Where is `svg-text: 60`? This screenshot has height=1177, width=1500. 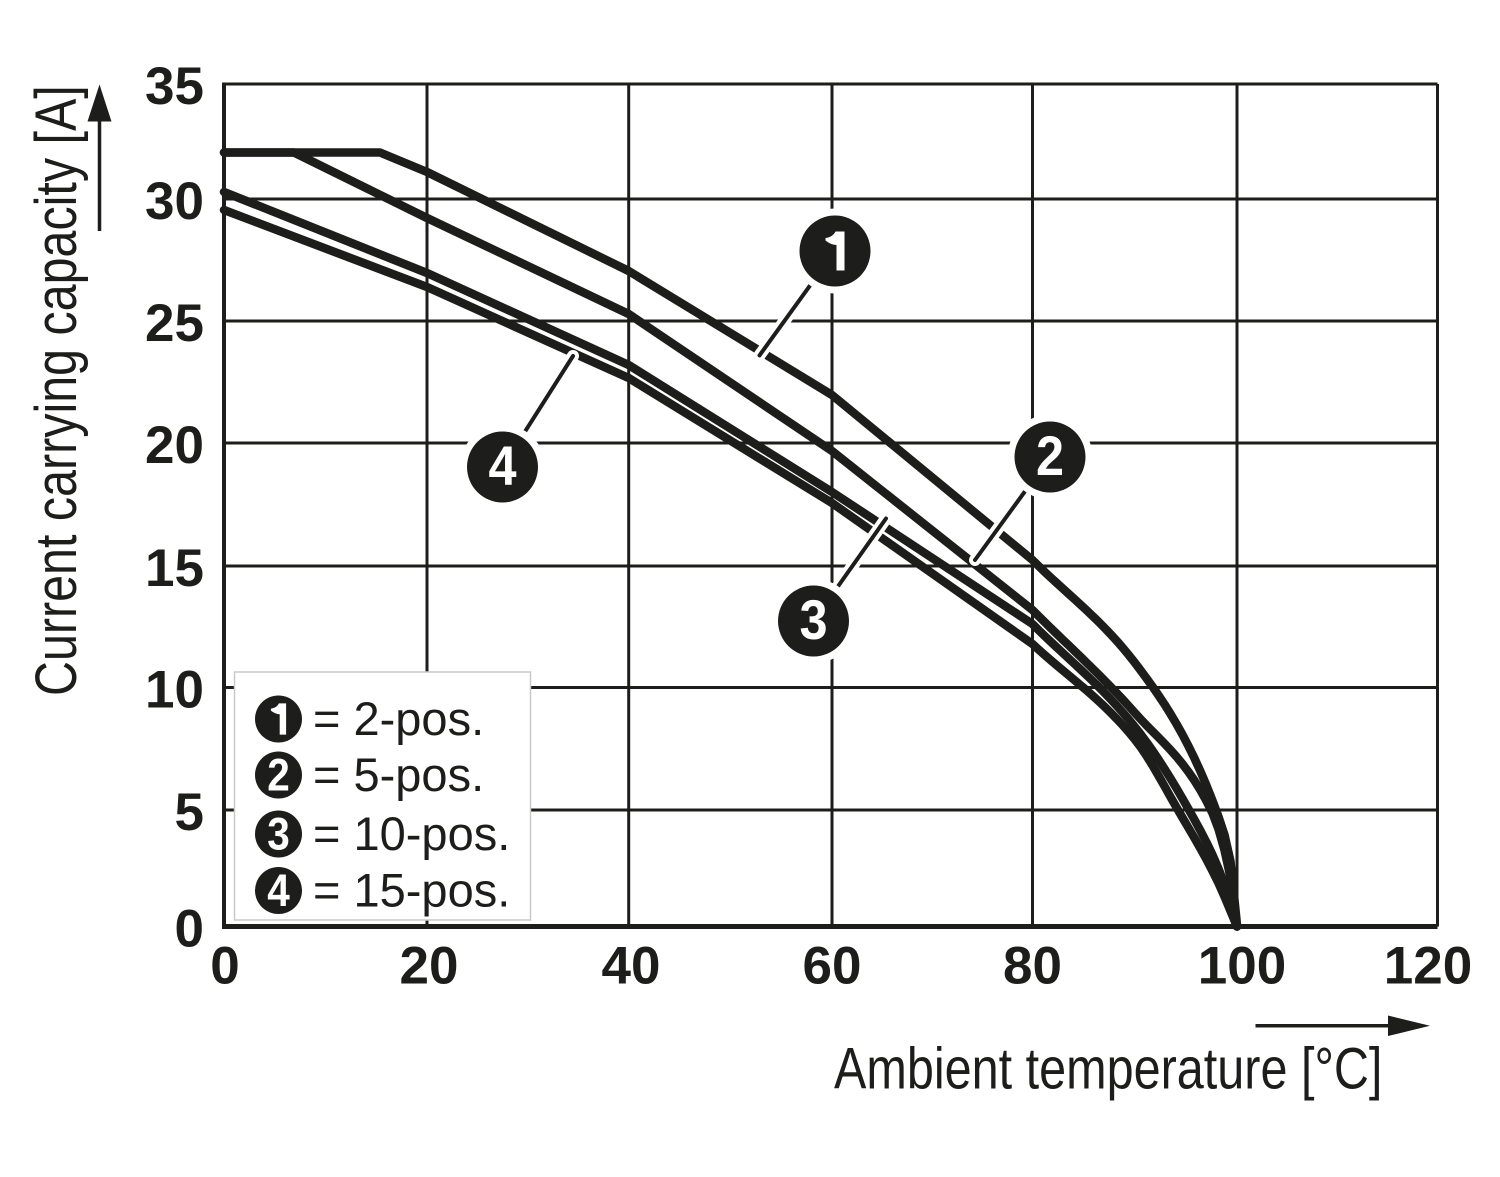 svg-text: 60 is located at coordinates (832, 966).